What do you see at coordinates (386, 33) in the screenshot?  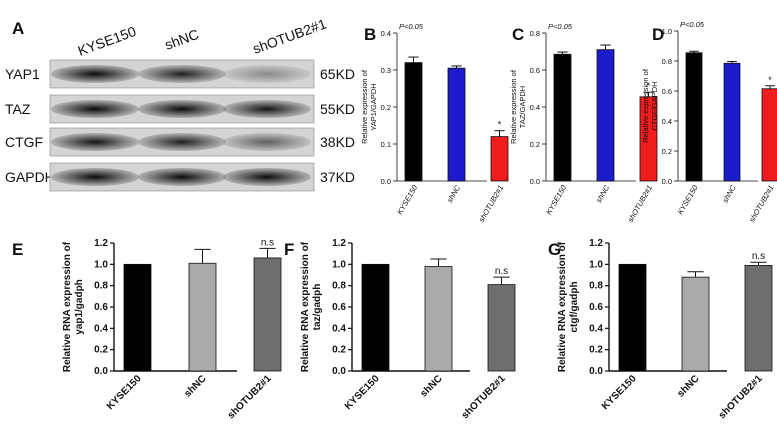 I see `y-tick-label-b-4: 0.4` at bounding box center [386, 33].